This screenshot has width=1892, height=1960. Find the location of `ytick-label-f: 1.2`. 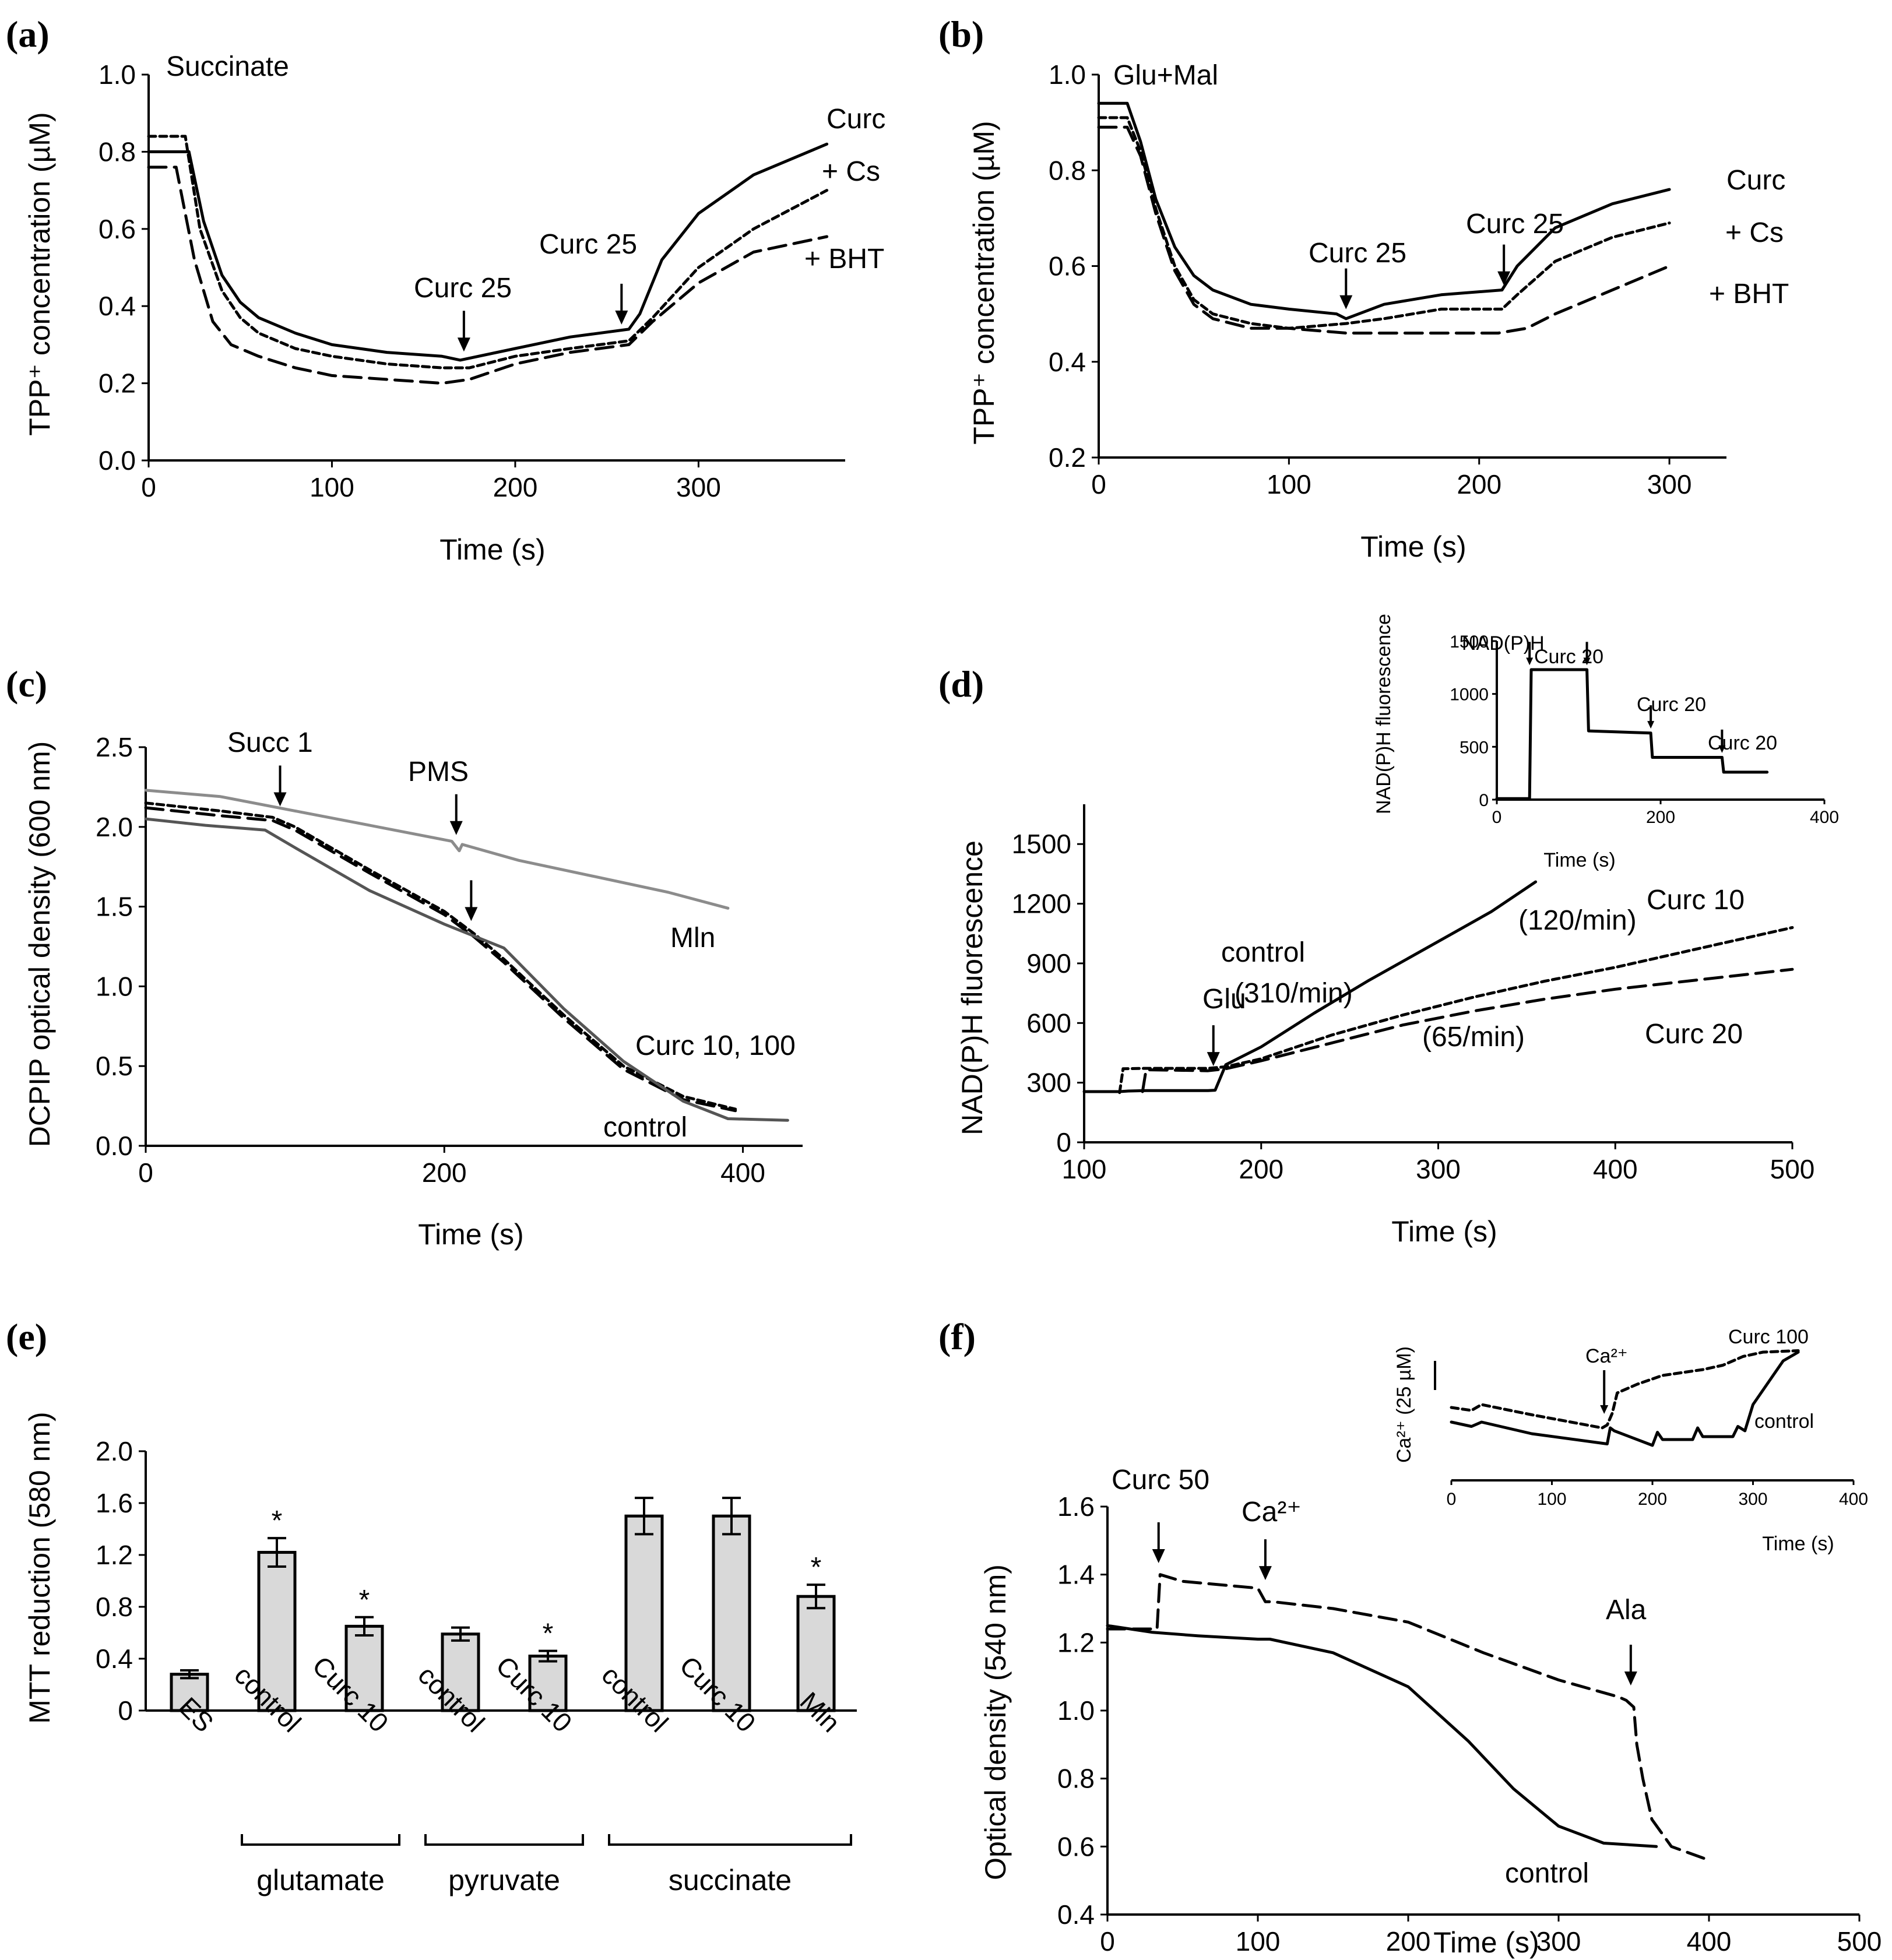

ytick-label-f: 1.2 is located at coordinates (1076, 1642).